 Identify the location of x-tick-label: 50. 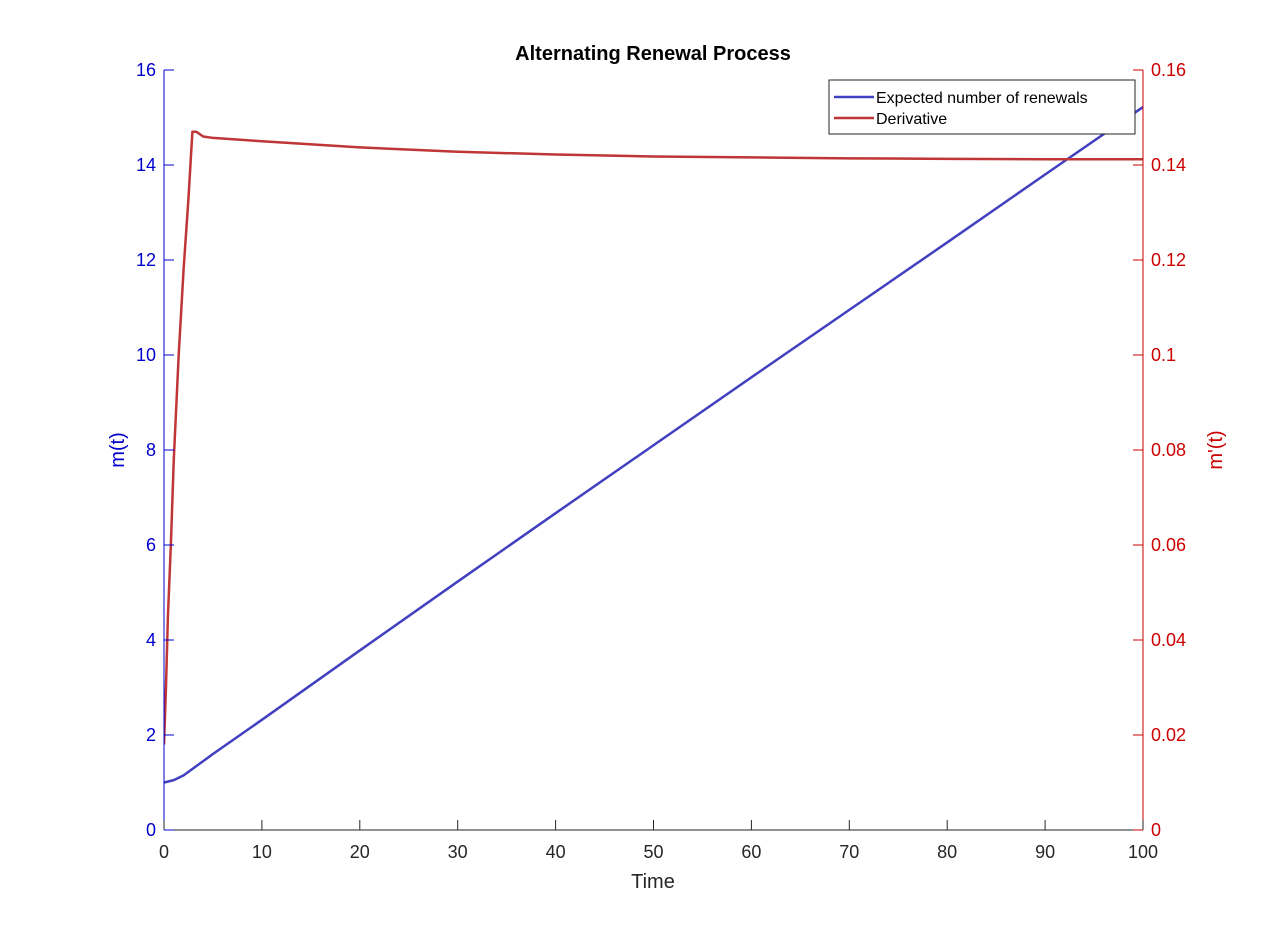
(653, 852).